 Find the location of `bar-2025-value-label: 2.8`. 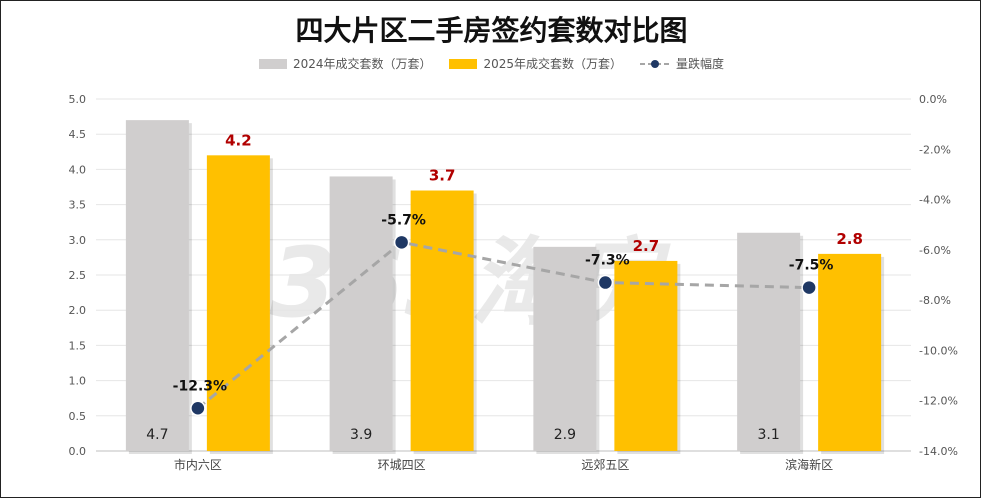

bar-2025-value-label: 2.8 is located at coordinates (849, 239).